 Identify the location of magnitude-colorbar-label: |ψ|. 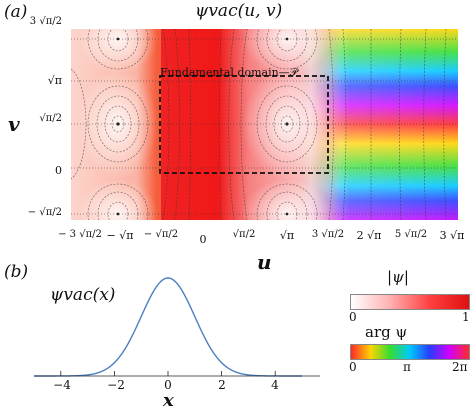
(398, 277).